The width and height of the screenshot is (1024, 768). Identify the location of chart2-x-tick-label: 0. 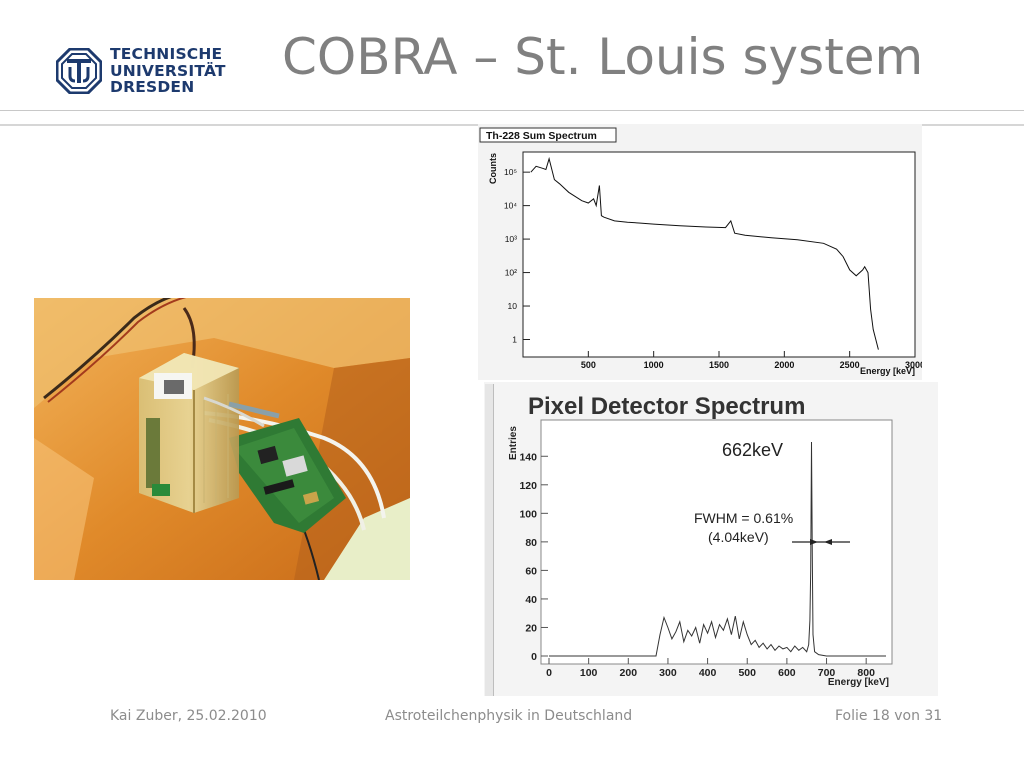
(549, 673).